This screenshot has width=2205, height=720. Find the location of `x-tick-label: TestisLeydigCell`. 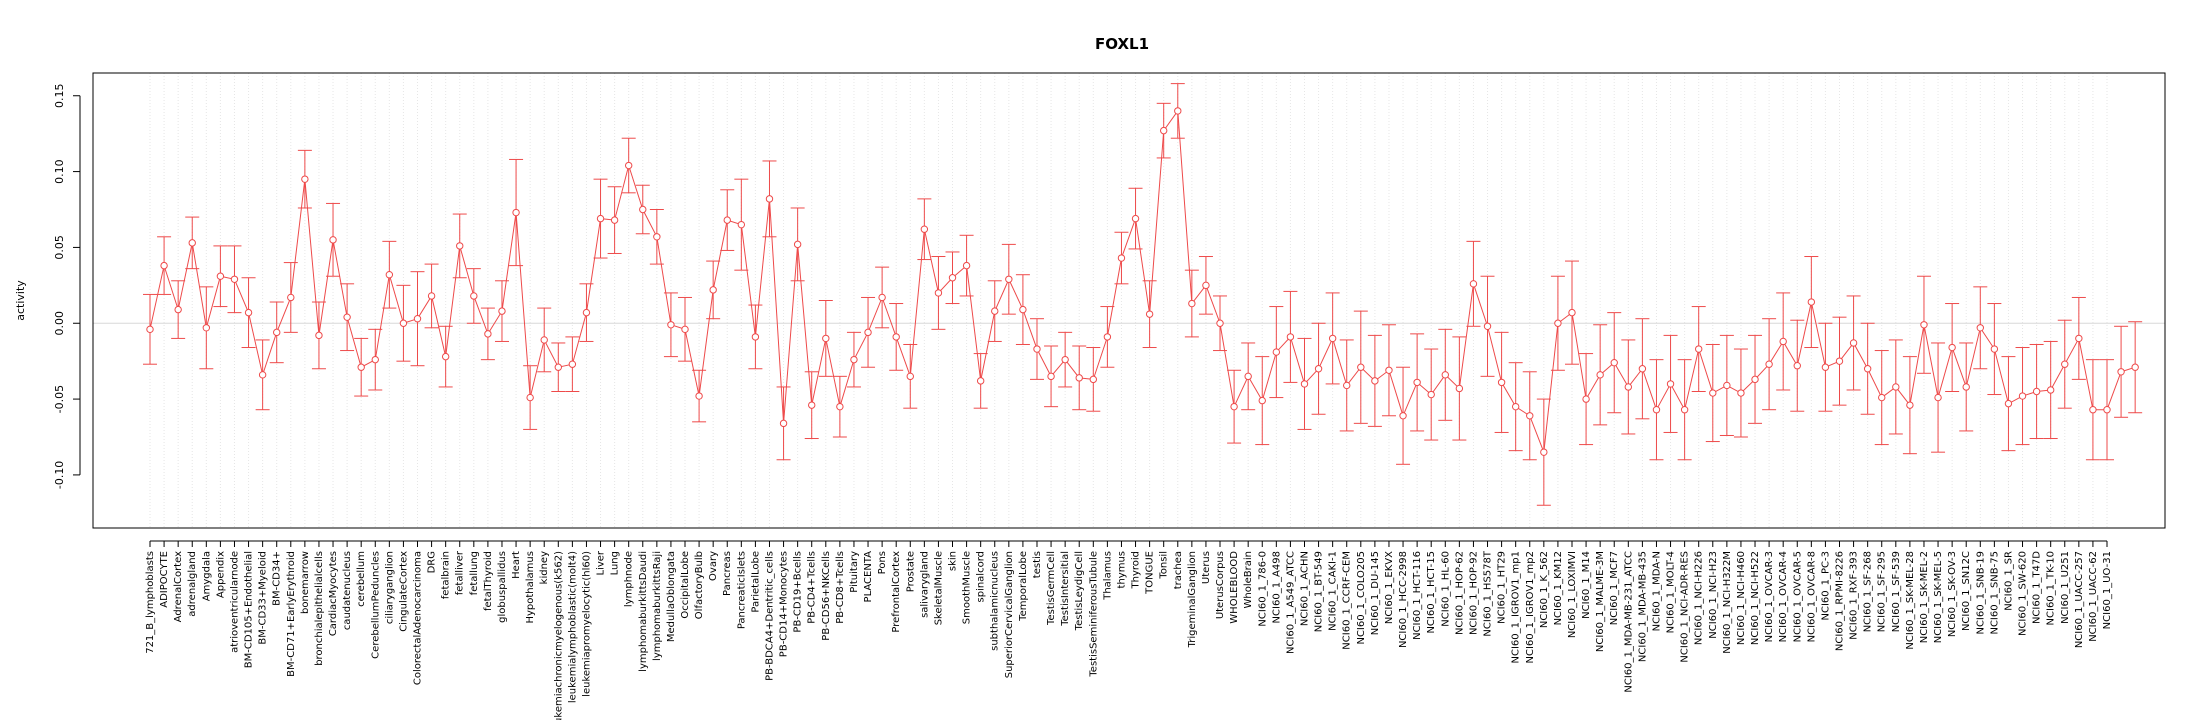

x-tick-label: TestisLeydigCell is located at coordinates (1079, 591).